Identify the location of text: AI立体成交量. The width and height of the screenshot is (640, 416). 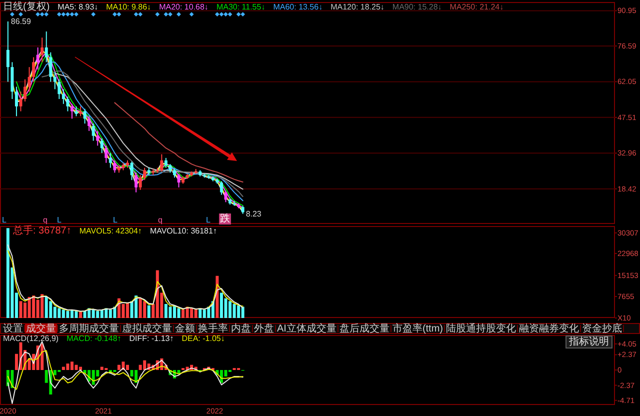
(306, 328).